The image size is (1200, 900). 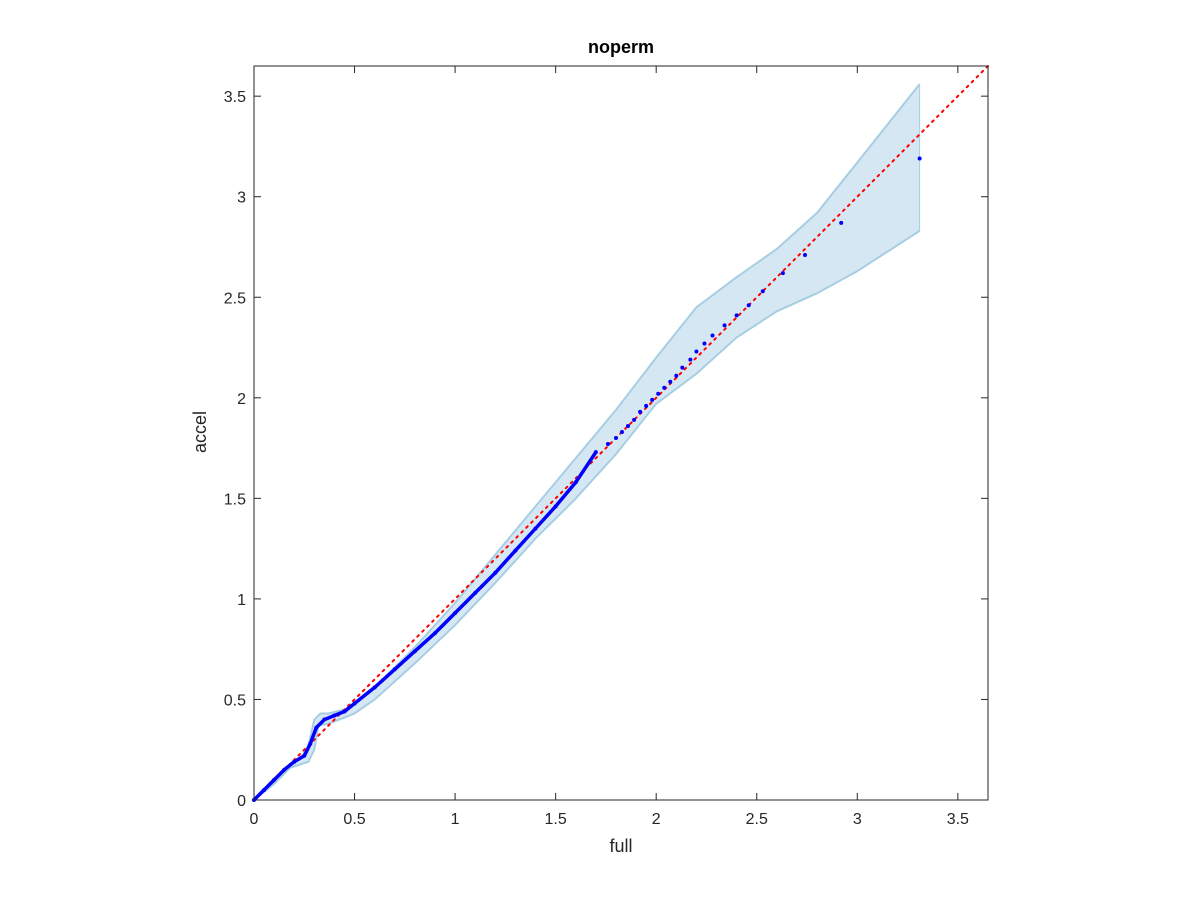 What do you see at coordinates (241, 198) in the screenshot?
I see `y-tick-label: 3` at bounding box center [241, 198].